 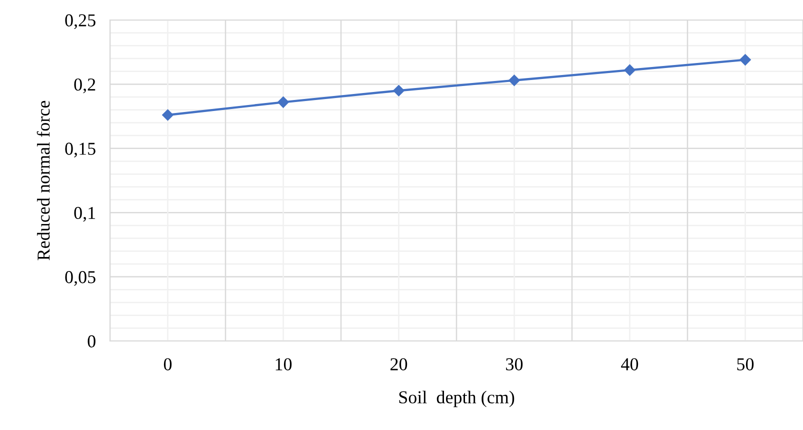 What do you see at coordinates (85, 86) in the screenshot?
I see `y-tick-label: 0,2` at bounding box center [85, 86].